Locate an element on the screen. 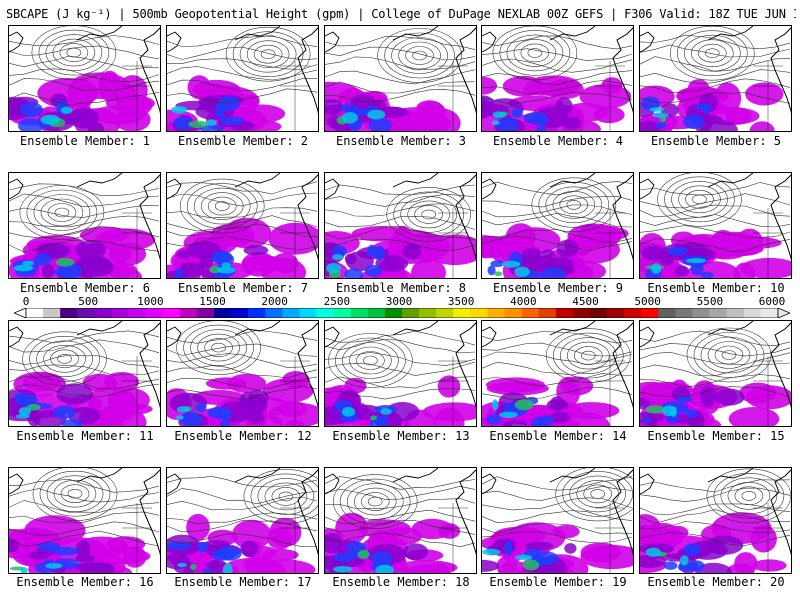 This screenshot has height=600, width=800. ensemble-member-caption: Ensemble Member: 3 is located at coordinates (401, 141).